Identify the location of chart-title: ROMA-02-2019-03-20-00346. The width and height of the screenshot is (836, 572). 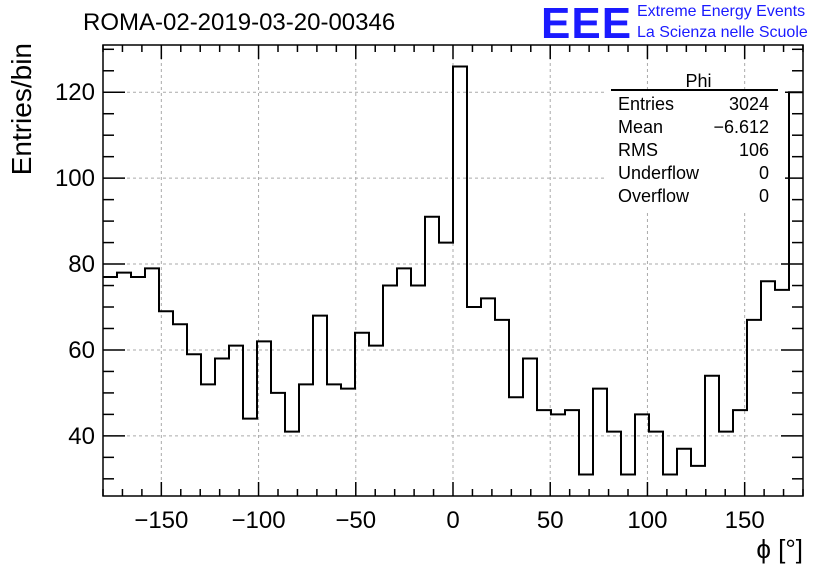
(239, 22).